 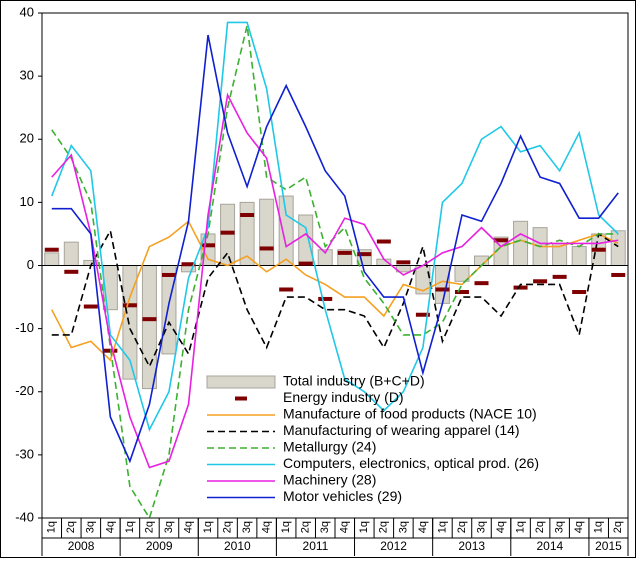 What do you see at coordinates (410, 414) in the screenshot?
I see `legend-label: Manufacture of food products (NACE 10)` at bounding box center [410, 414].